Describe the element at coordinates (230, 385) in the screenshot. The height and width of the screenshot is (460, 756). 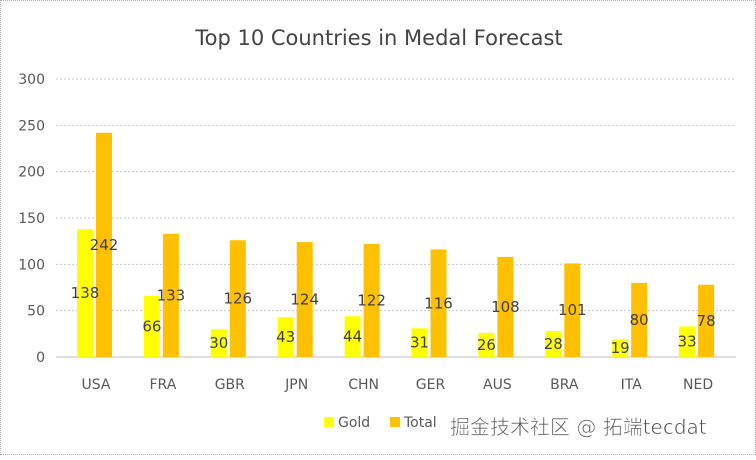
I see `x-tick-label: GBR` at that location.